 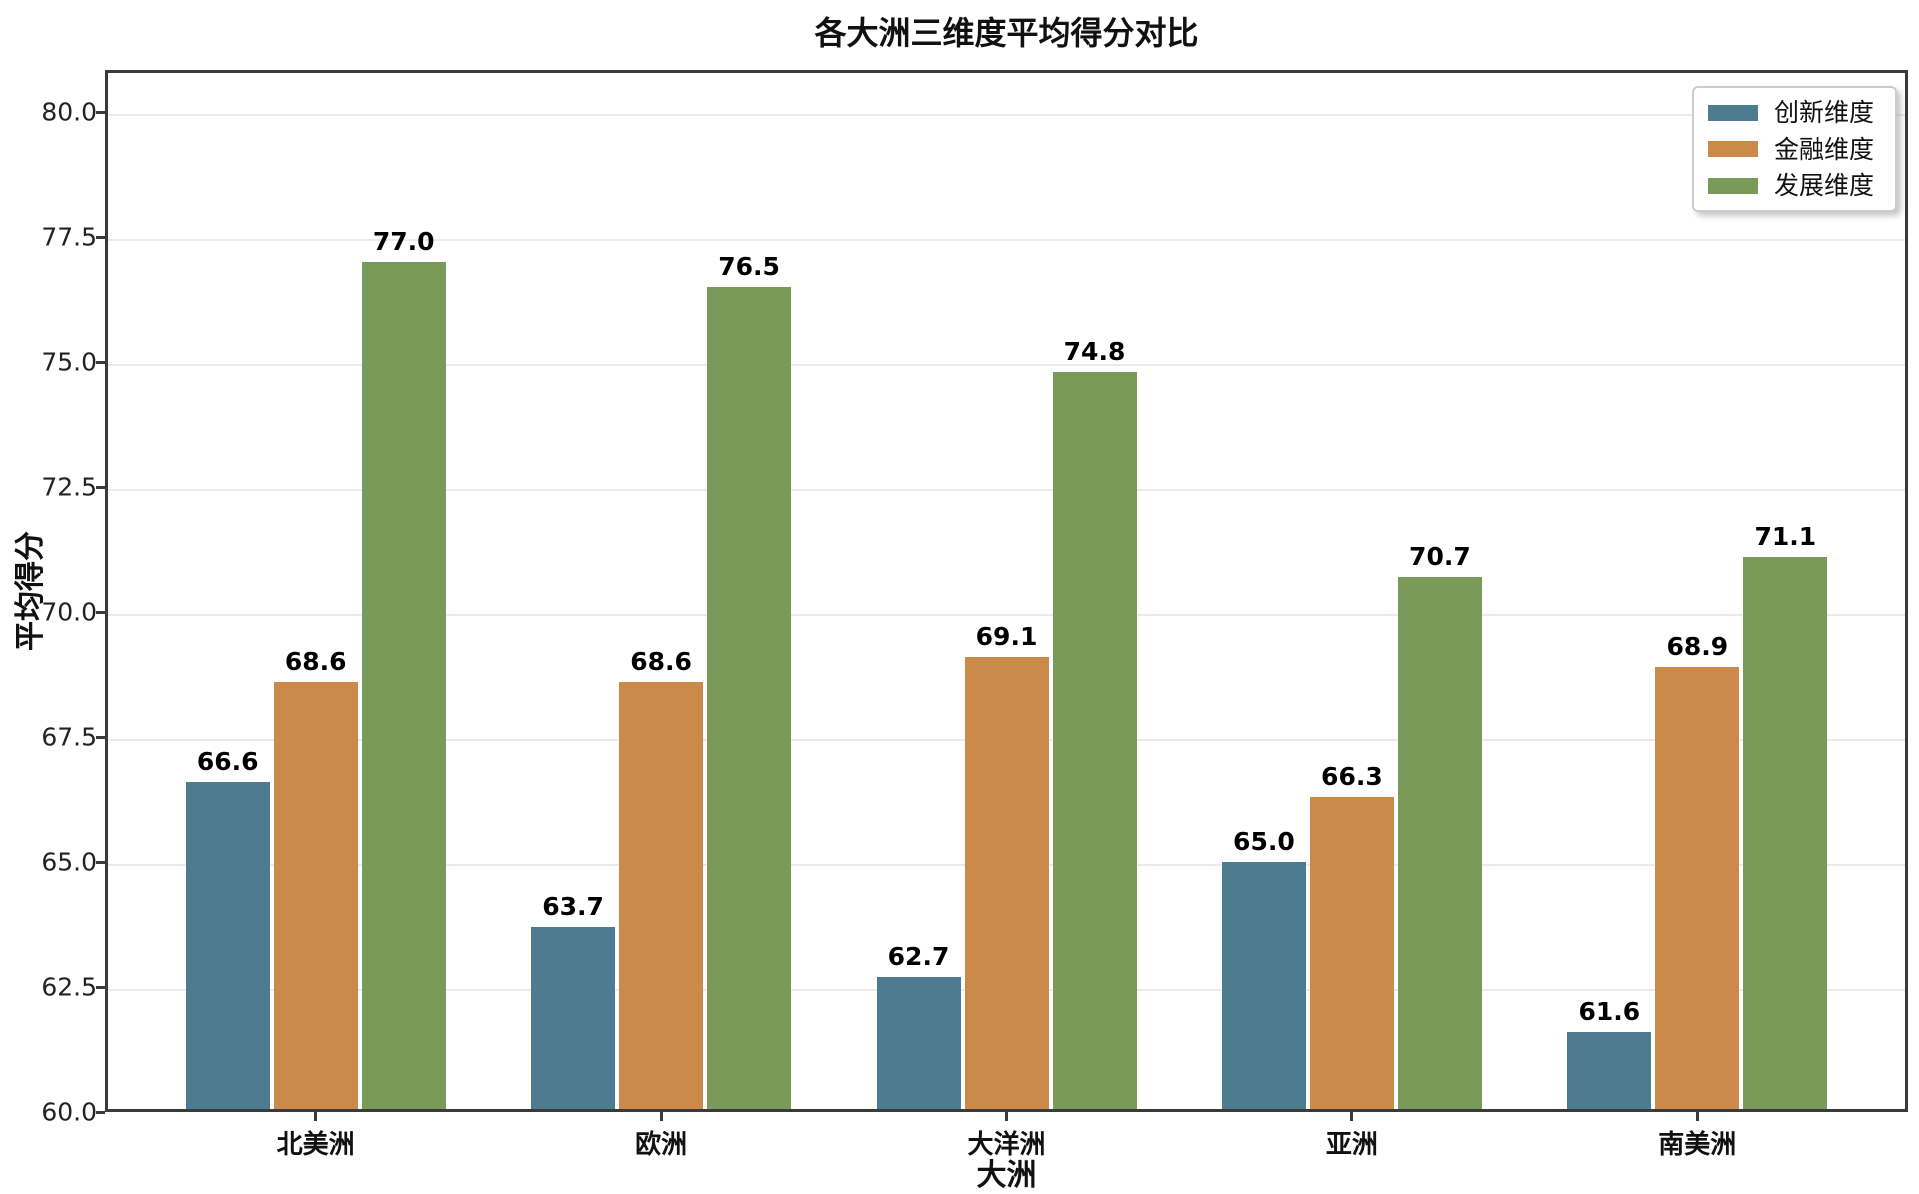 What do you see at coordinates (1609, 1011) in the screenshot?
I see `bar-value-label: 61.6` at bounding box center [1609, 1011].